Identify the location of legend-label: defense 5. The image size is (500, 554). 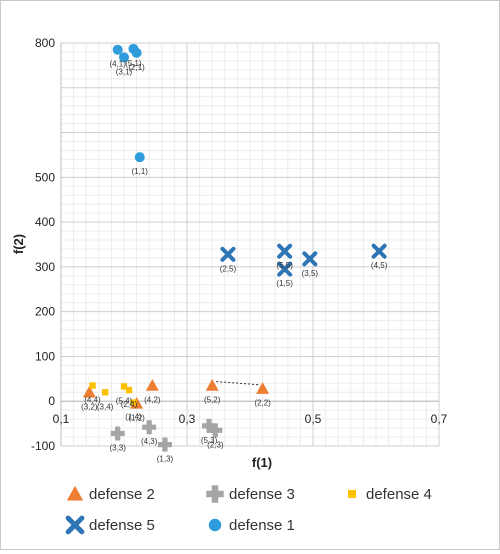
(122, 525).